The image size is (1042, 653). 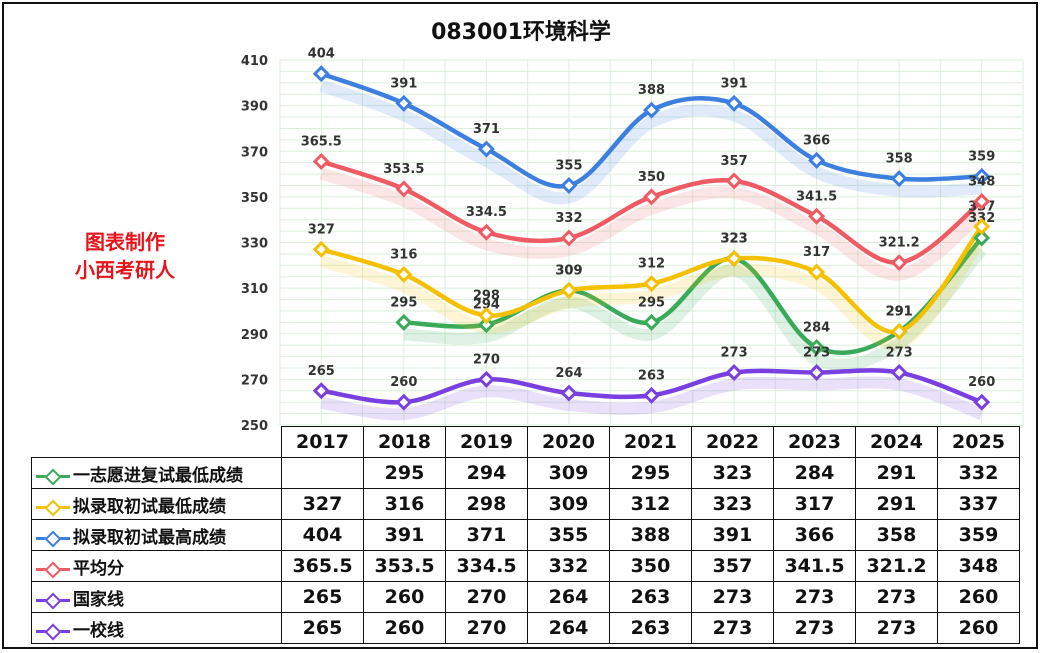 I want to click on table-header-row: 2017 2018 2019 2020 2021 2022 2023 2024 2025, so click(x=525, y=442).